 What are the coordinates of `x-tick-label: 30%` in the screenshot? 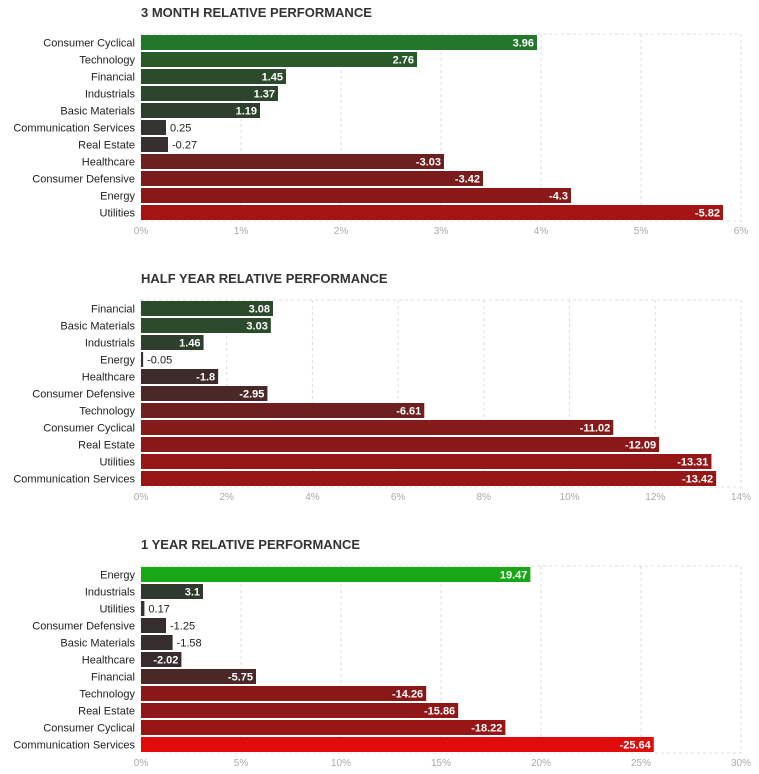 It's located at (741, 763).